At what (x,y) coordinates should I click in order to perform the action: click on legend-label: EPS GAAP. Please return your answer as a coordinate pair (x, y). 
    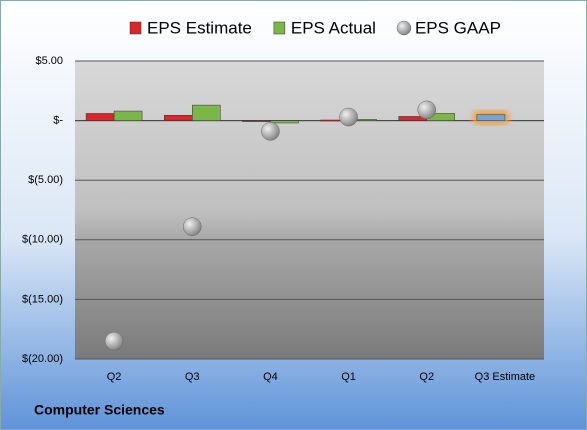
    Looking at the image, I should click on (458, 27).